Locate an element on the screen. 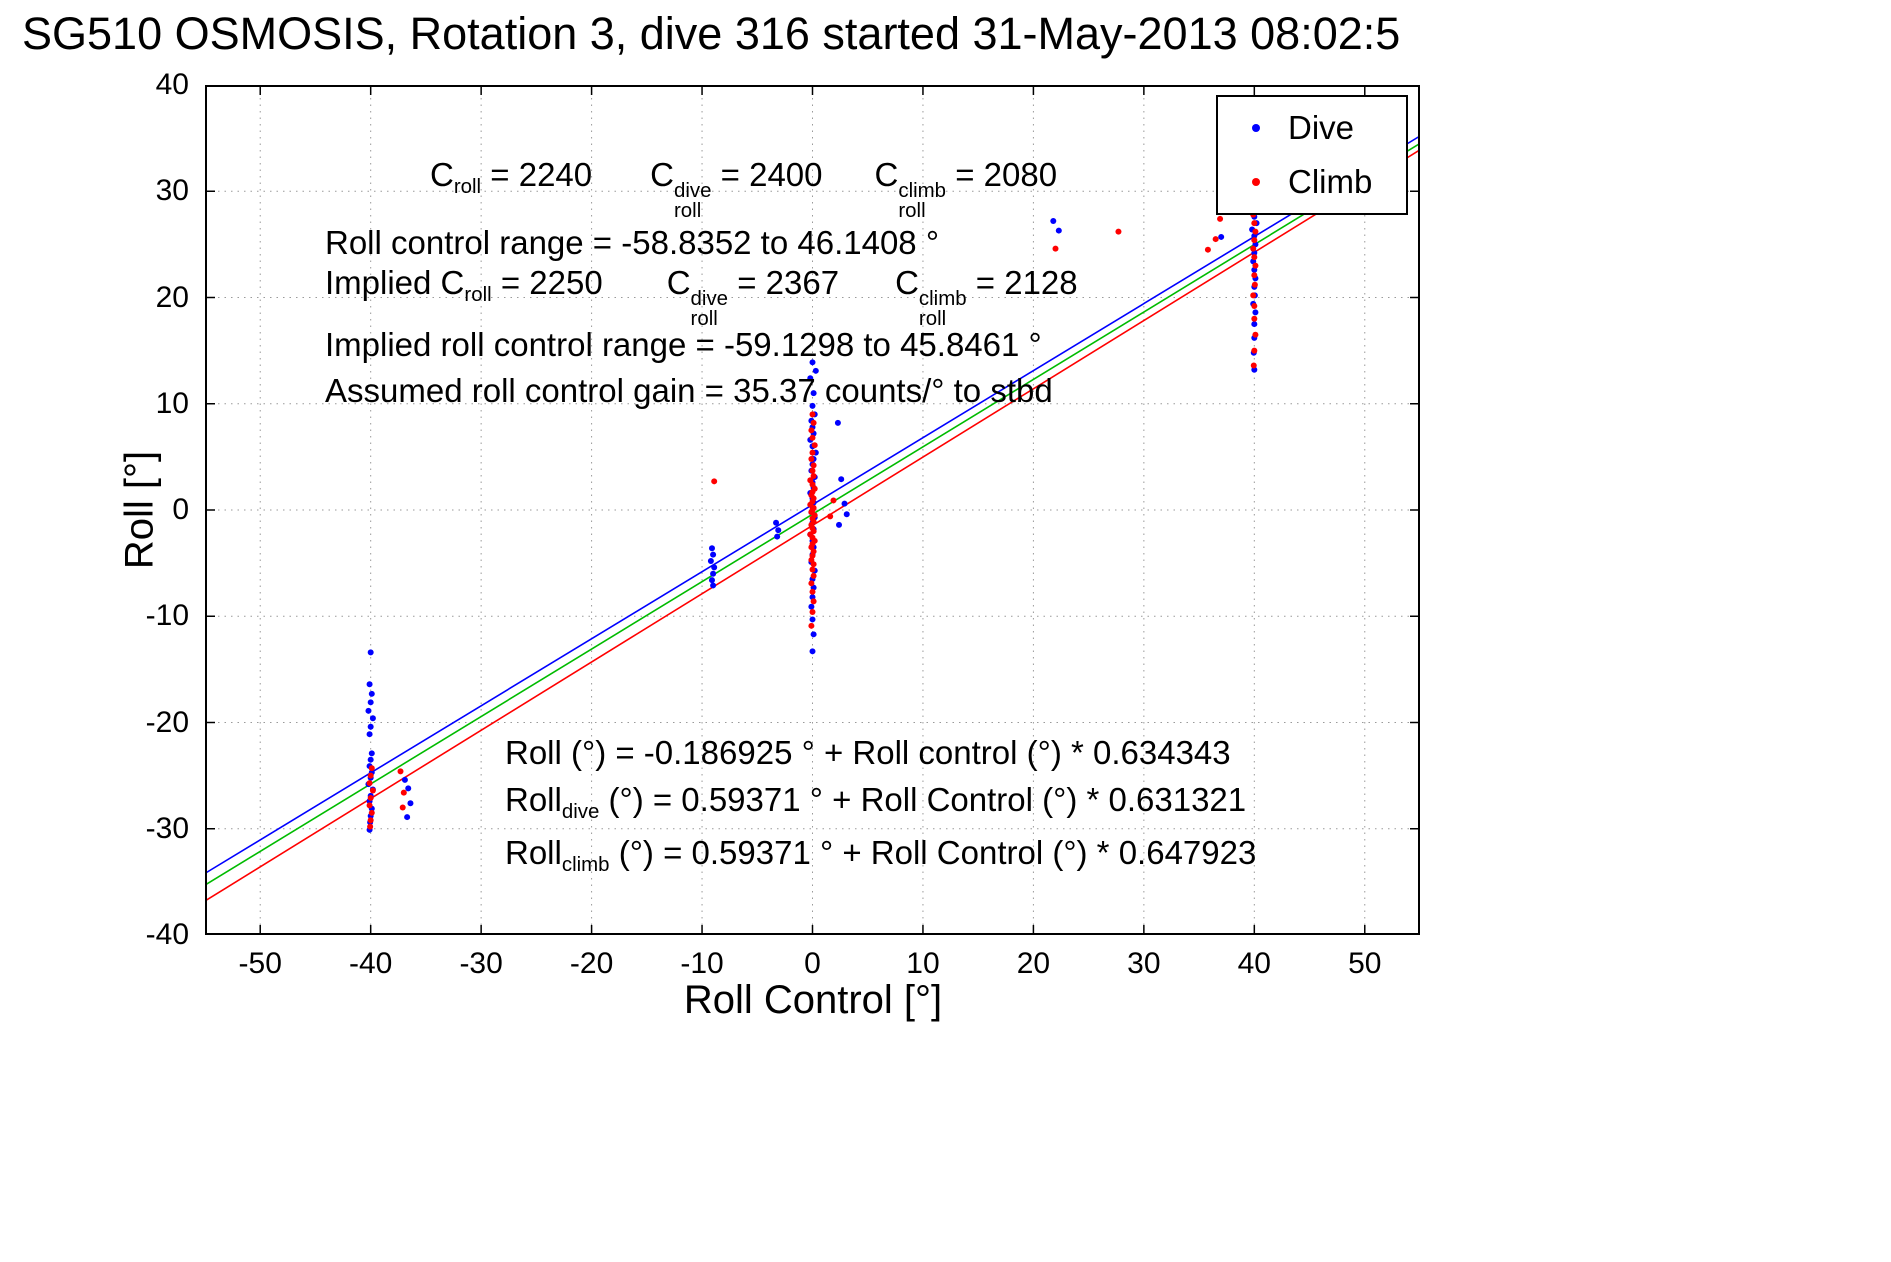 Image resolution: width=1891 pixels, height=1262 pixels. climb-marker-icon is located at coordinates (1256, 182).